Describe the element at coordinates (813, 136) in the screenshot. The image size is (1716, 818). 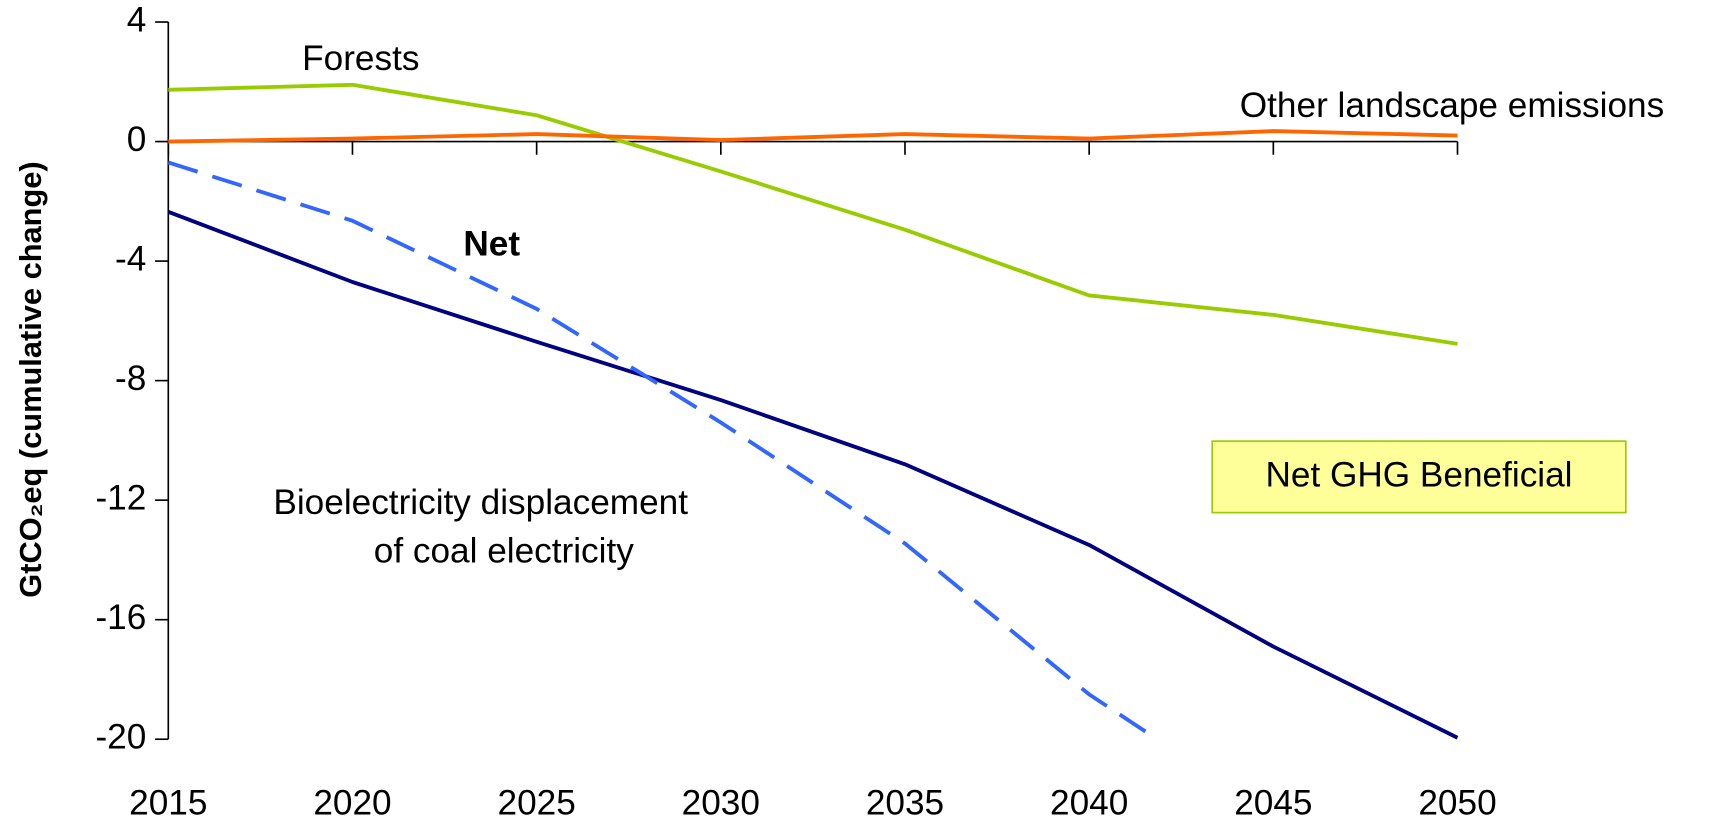
I see `series-line` at that location.